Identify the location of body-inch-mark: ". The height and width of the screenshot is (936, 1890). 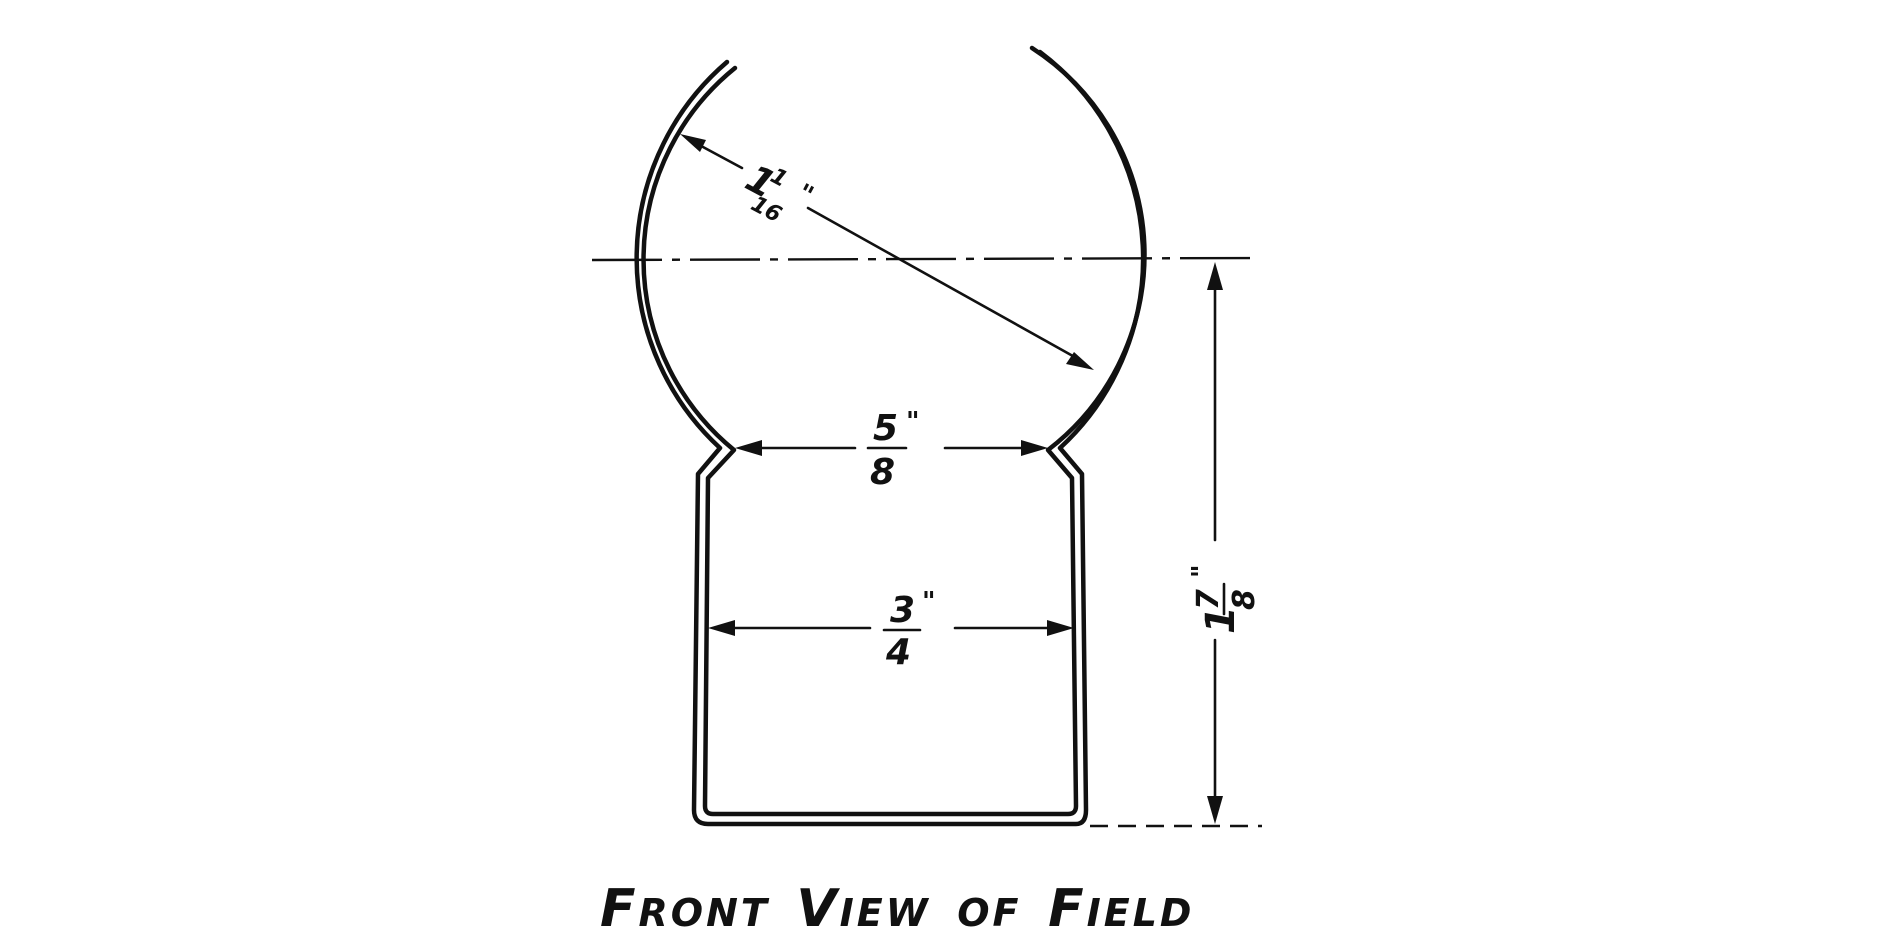
(929, 602).